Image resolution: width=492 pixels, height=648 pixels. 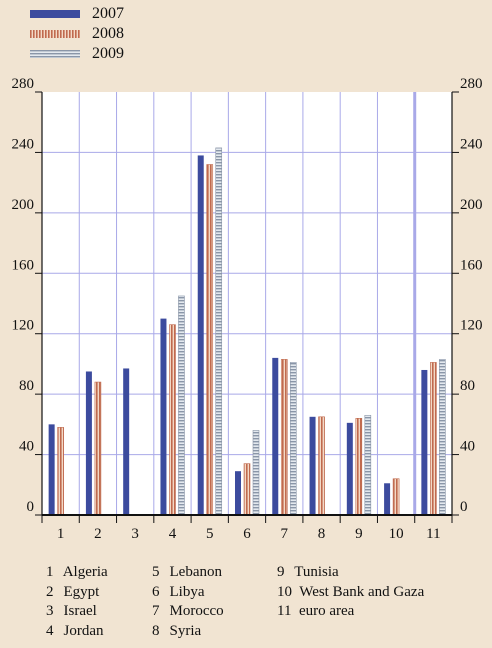 What do you see at coordinates (281, 572) in the screenshot?
I see `note-number: 9` at bounding box center [281, 572].